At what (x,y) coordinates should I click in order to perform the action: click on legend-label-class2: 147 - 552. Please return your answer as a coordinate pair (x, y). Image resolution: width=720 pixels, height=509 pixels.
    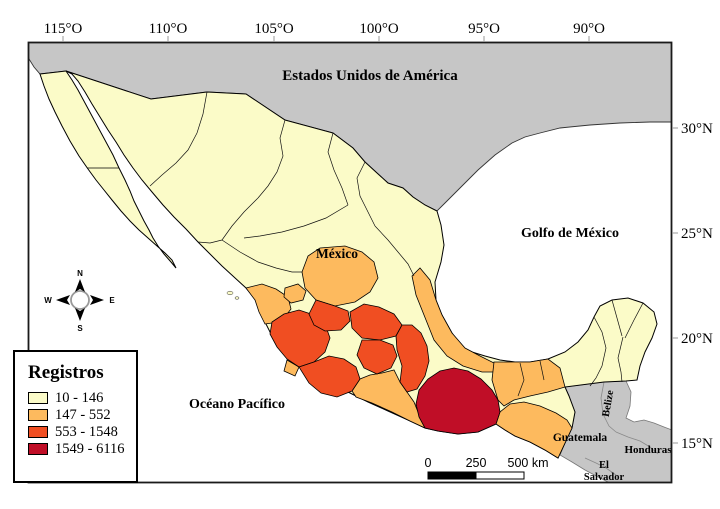
    Looking at the image, I should click on (83, 414).